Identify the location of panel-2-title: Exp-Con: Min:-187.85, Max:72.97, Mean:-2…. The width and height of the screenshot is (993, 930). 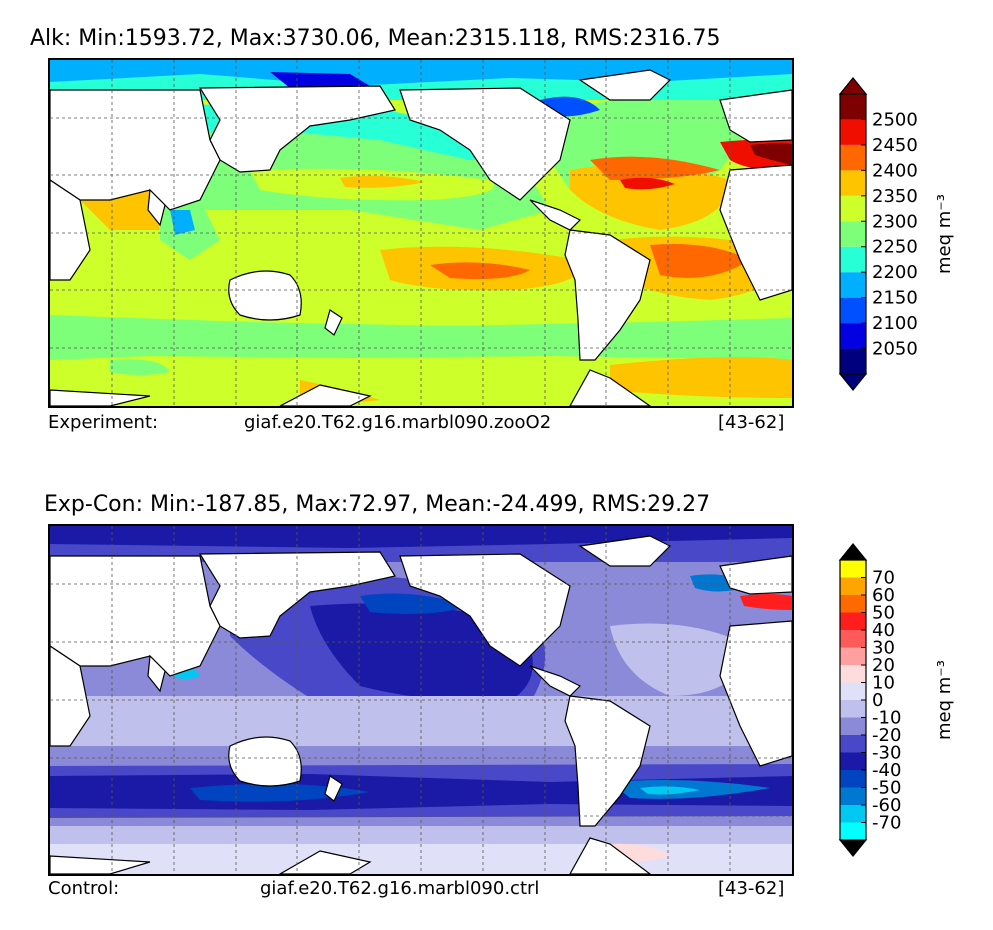
(377, 504).